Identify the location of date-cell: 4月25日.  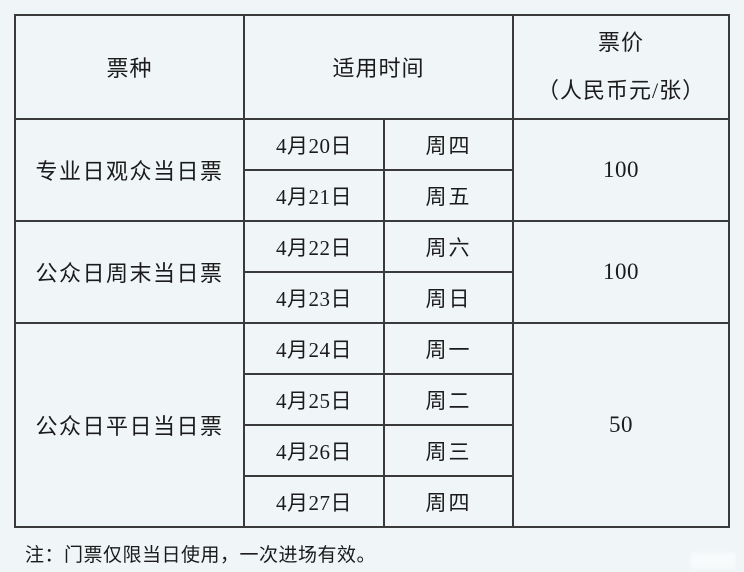
(314, 399).